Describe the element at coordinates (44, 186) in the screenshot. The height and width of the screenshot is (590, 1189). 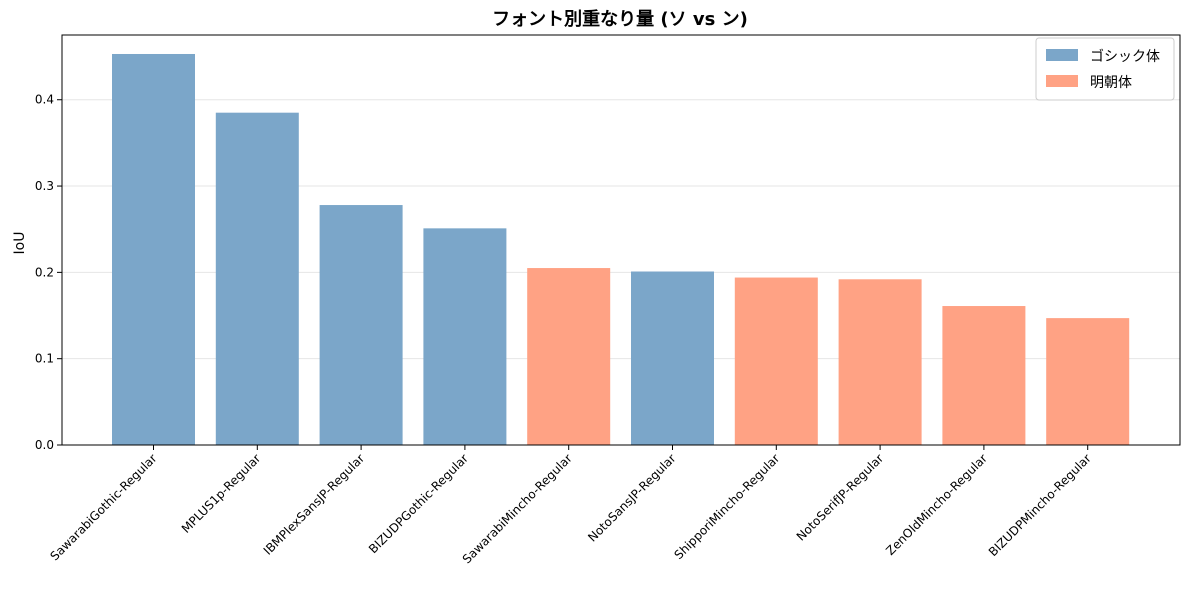
I see `y-tick-label: 0.3` at that location.